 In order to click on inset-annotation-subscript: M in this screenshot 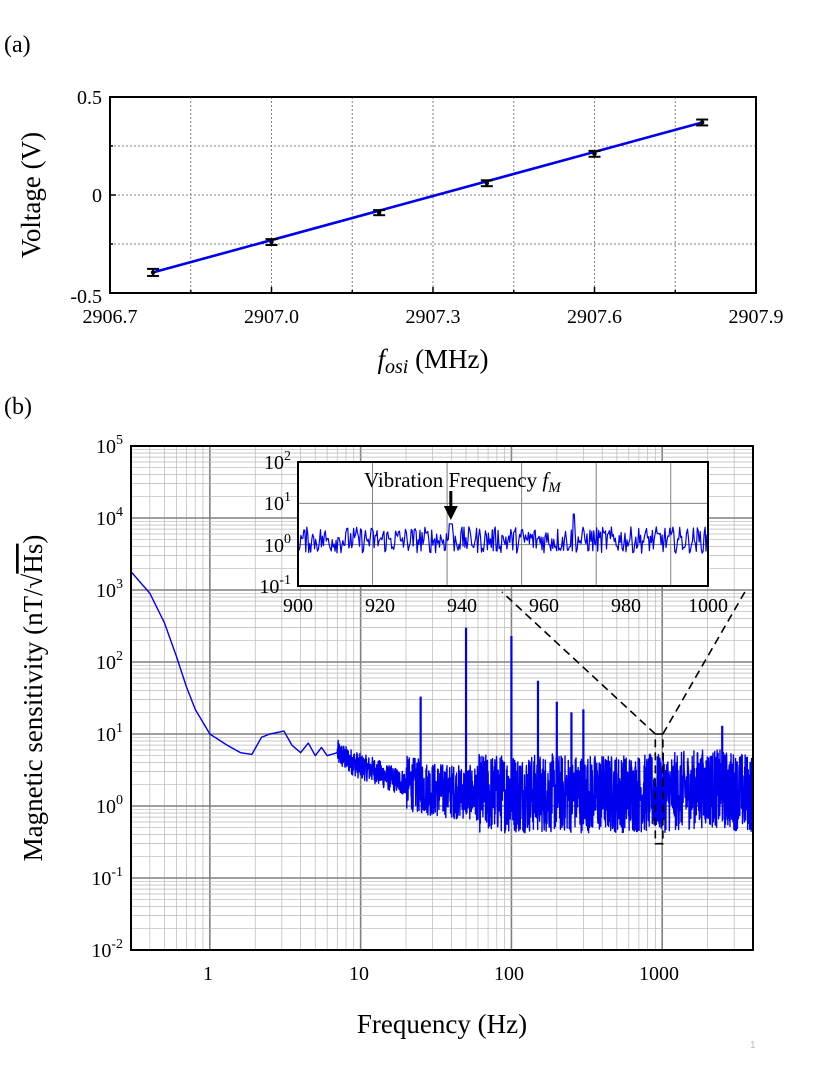, I will do `click(554, 488)`.